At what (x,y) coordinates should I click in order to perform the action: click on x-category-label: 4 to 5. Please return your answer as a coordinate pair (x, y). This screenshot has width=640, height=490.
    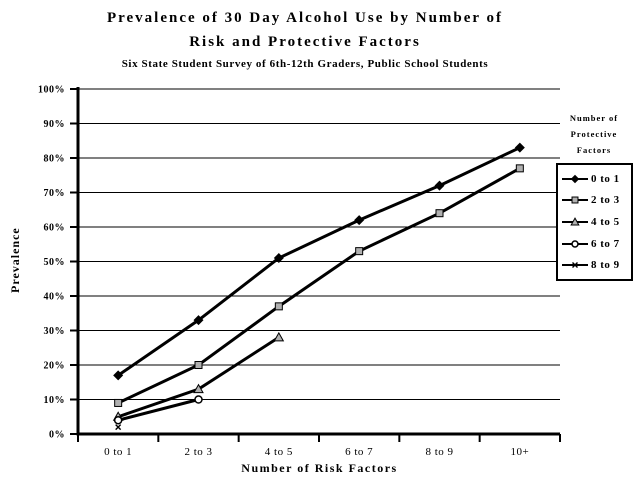
    Looking at the image, I should click on (279, 452).